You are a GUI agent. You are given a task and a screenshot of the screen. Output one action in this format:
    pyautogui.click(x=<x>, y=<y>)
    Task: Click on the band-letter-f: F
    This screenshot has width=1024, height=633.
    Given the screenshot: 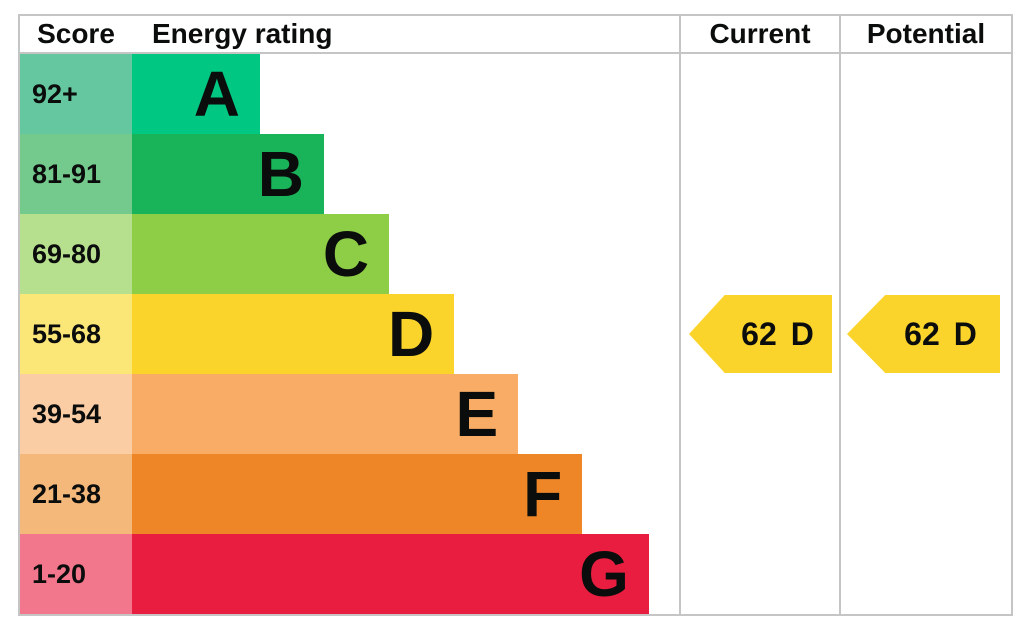 What is the action you would take?
    pyautogui.click(x=543, y=494)
    